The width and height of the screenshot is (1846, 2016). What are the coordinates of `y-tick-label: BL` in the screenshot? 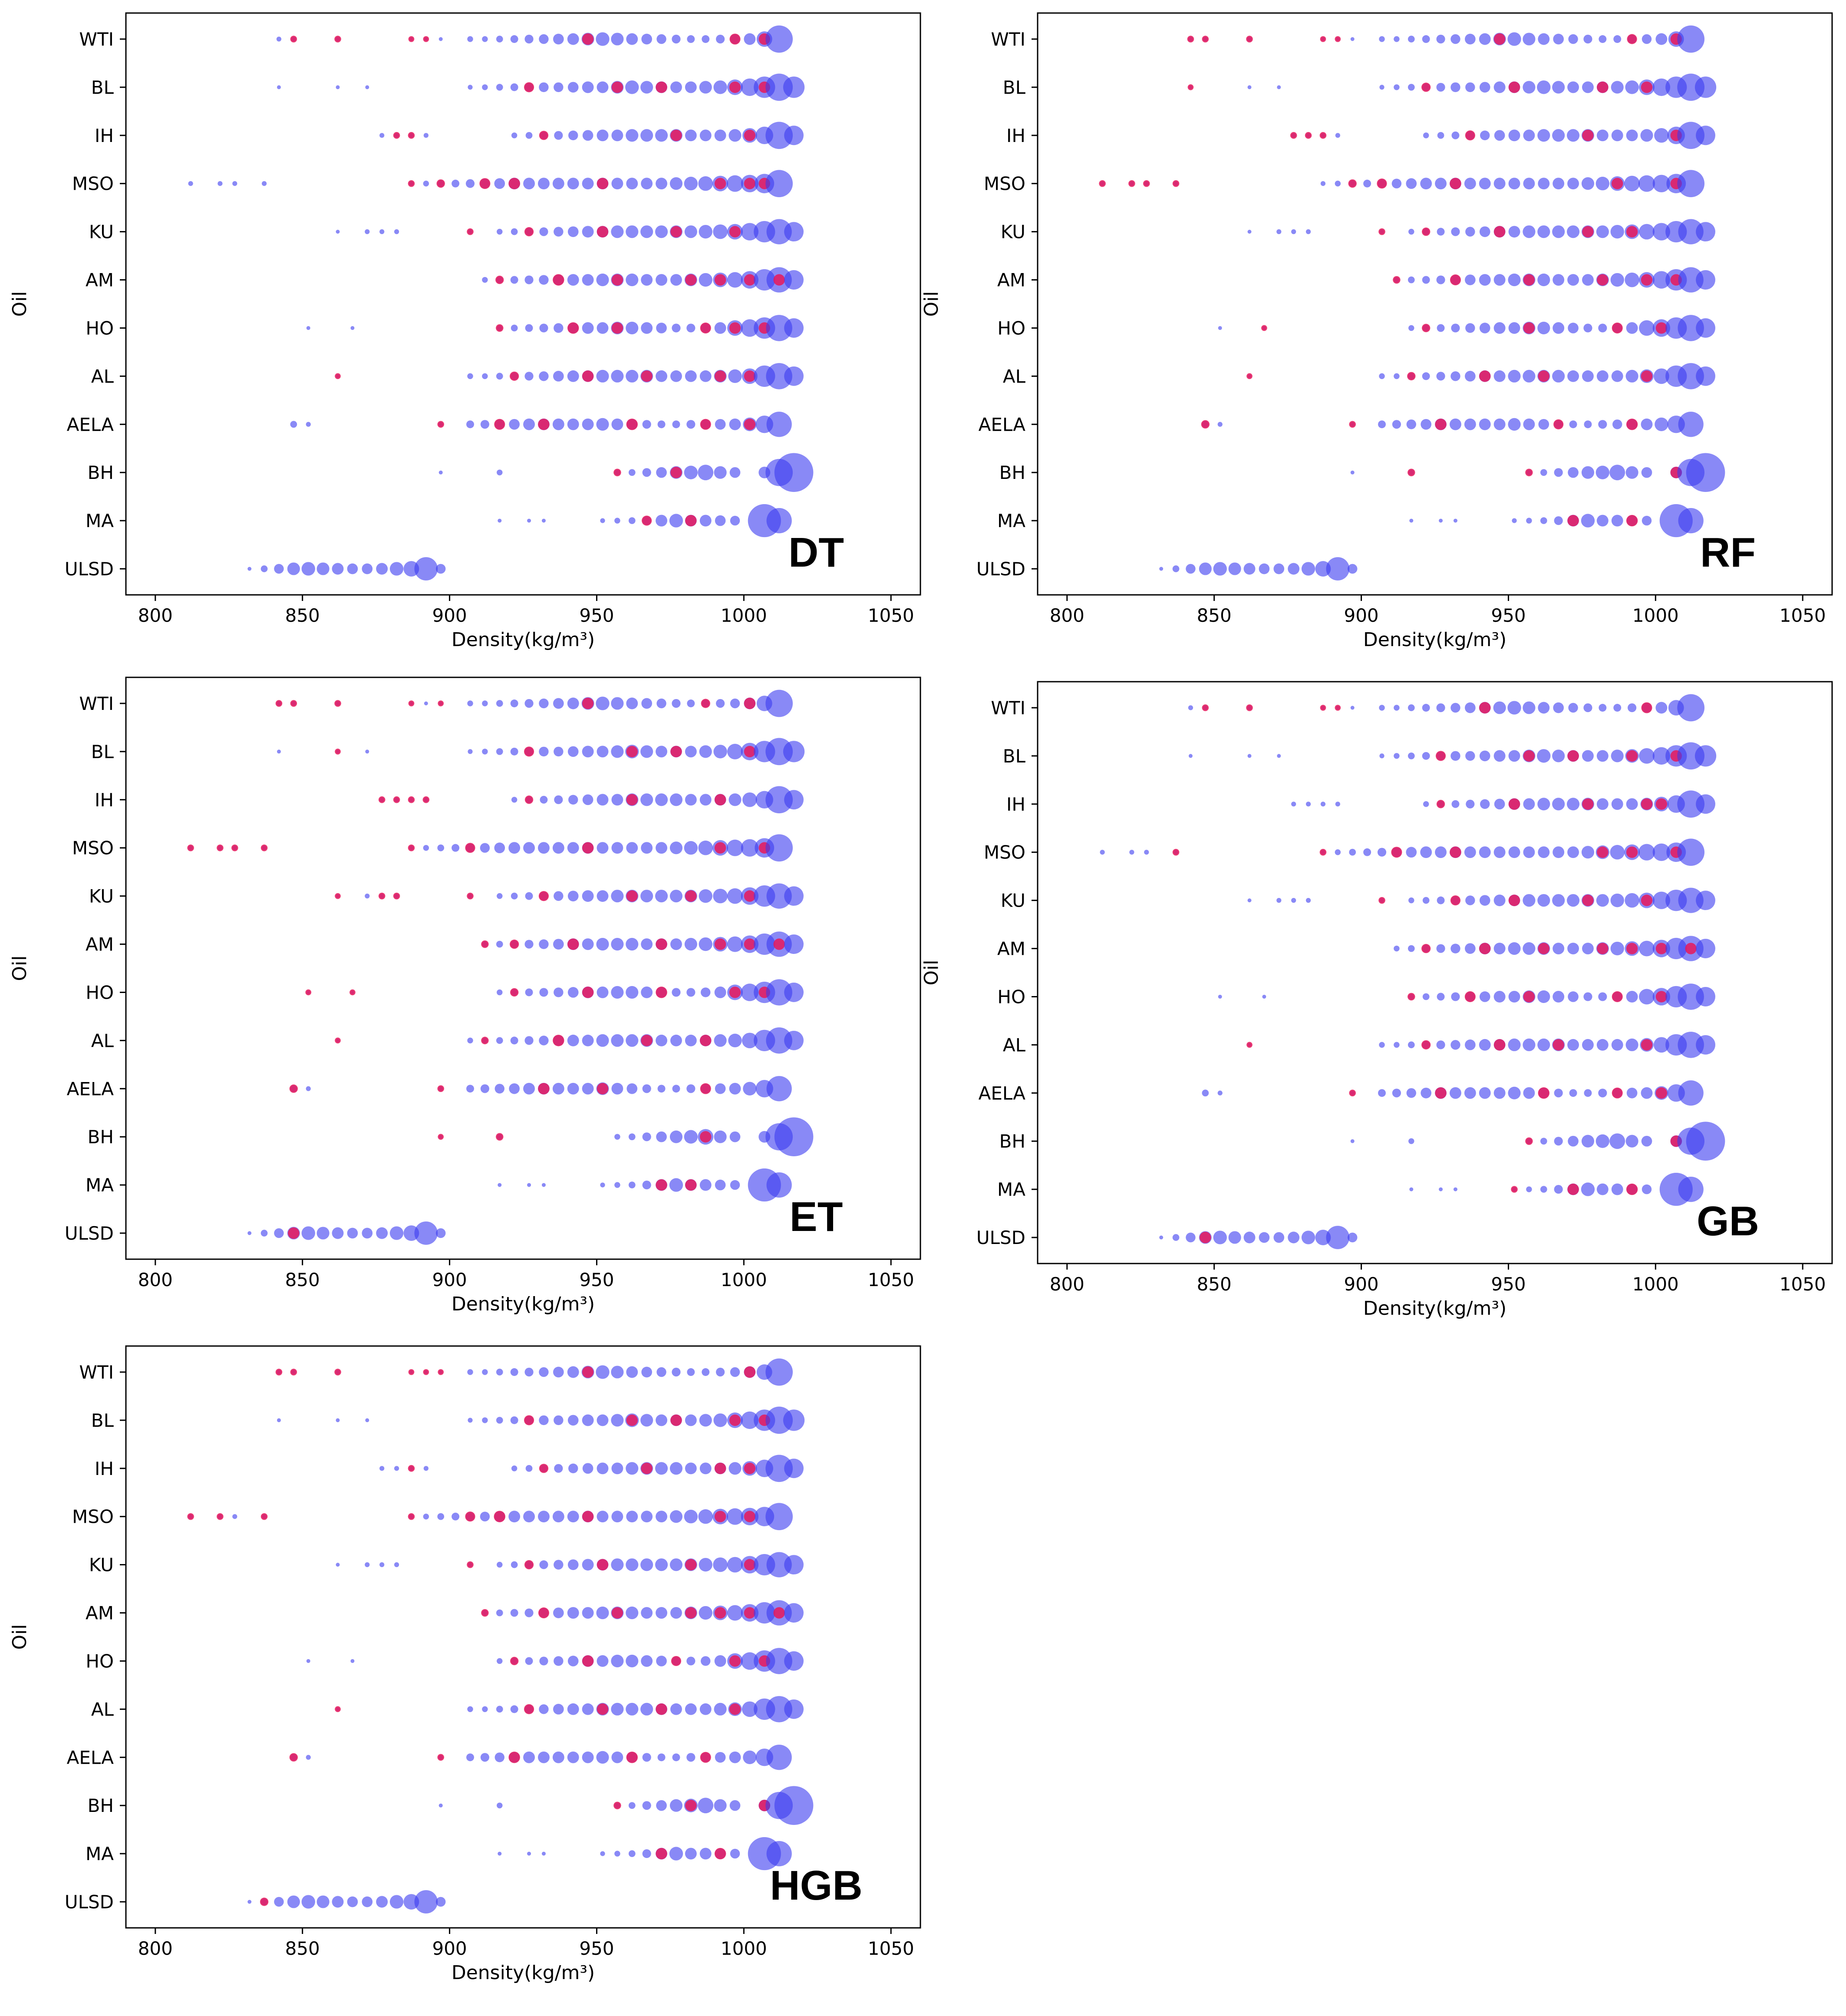 It's located at (102, 751).